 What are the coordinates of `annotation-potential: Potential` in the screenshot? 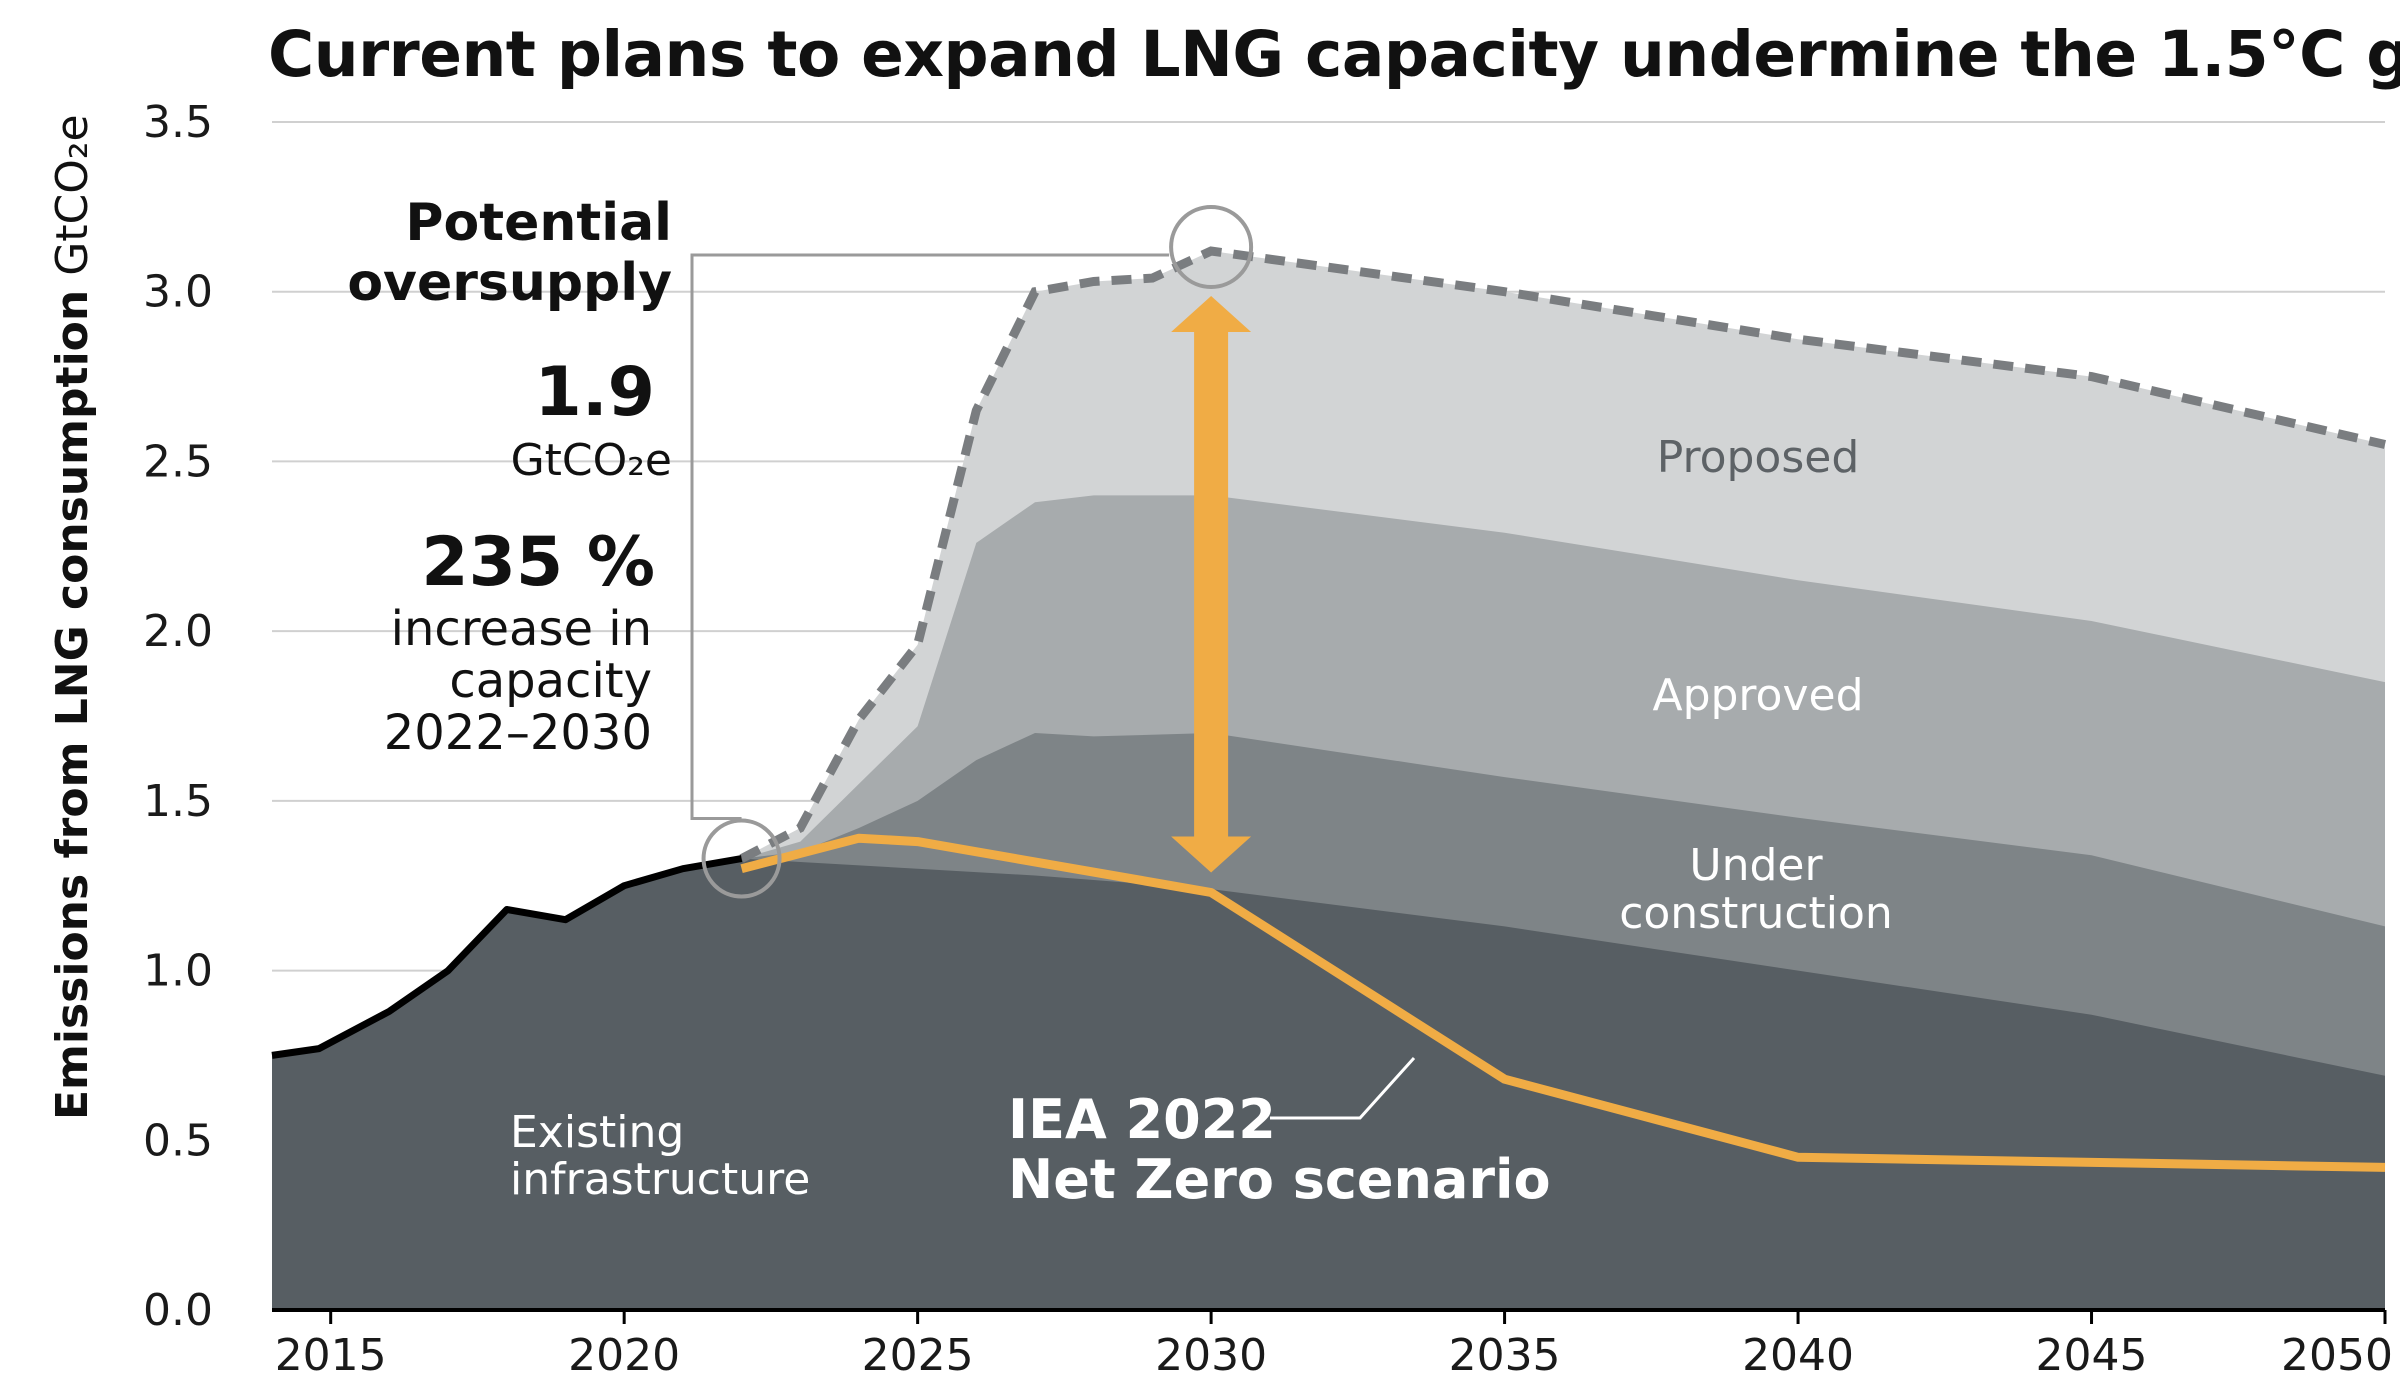 It's located at (538, 223).